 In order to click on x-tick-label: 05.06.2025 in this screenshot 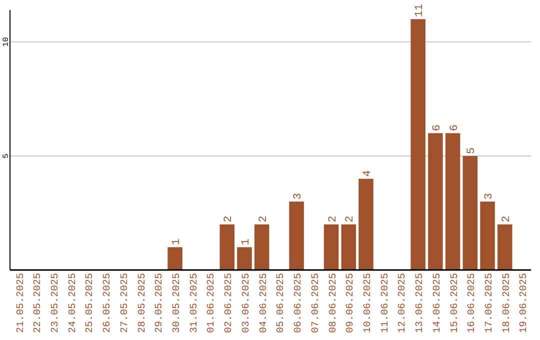, I will do `click(282, 303)`.